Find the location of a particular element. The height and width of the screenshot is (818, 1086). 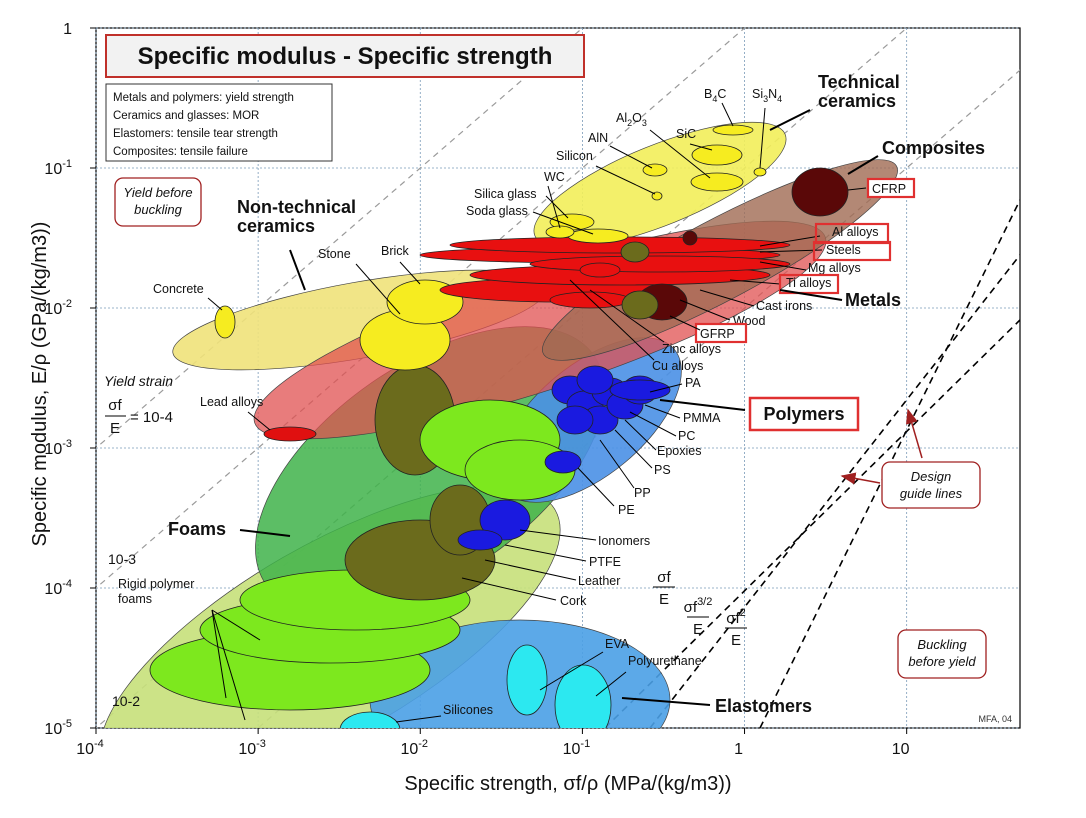

buckling-before-yield-box is located at coordinates (942, 654).